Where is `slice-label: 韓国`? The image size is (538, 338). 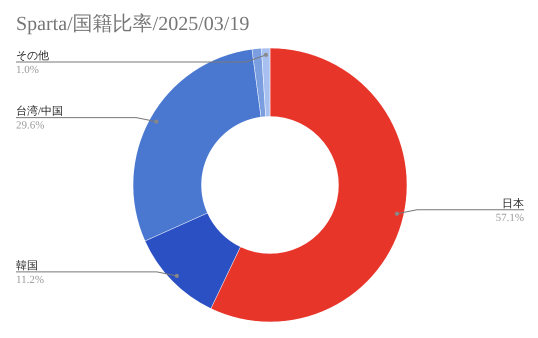
slice-label: 韓国 is located at coordinates (27, 265).